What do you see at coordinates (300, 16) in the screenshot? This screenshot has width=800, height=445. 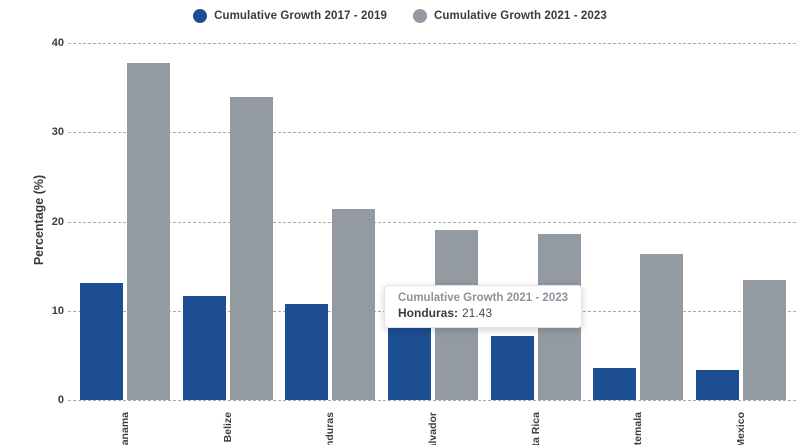 I see `legend-label: Cumulative Growth 2017 - 2019` at bounding box center [300, 16].